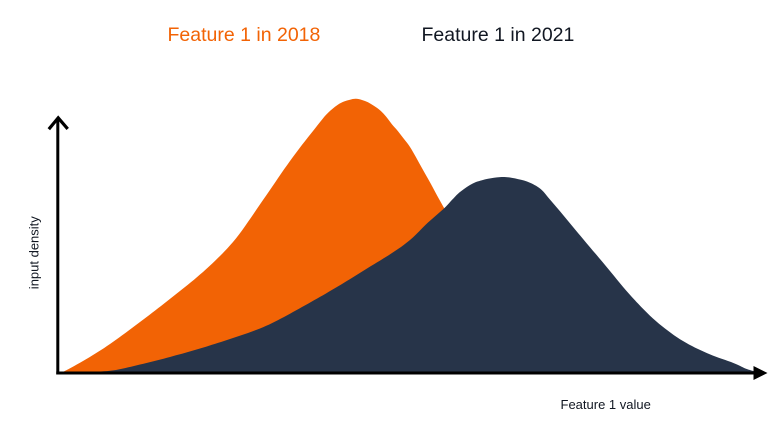 The image size is (768, 439). I want to click on svg-text: input density, so click(34, 252).